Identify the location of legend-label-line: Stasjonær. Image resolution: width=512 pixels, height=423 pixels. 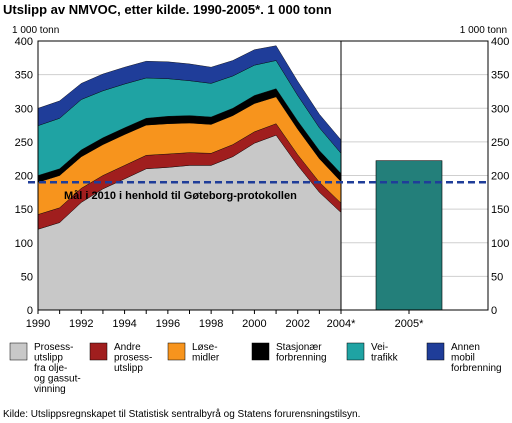
(299, 347).